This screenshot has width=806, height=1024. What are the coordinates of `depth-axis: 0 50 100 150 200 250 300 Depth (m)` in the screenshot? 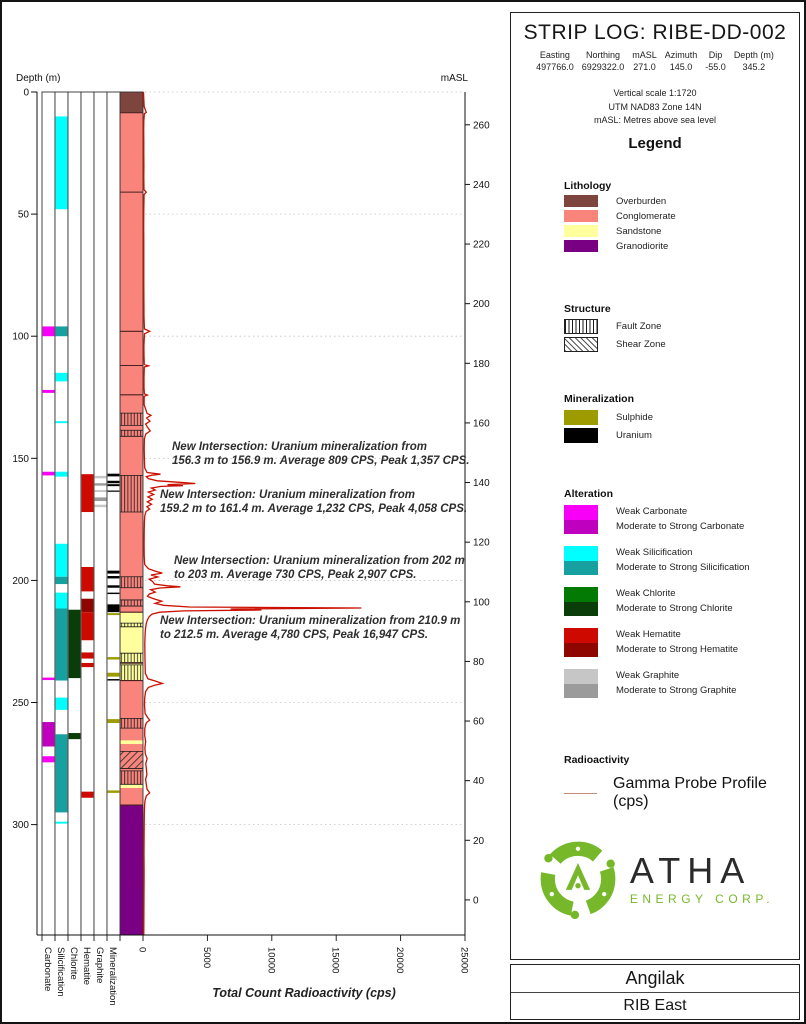 It's located at (36, 504).